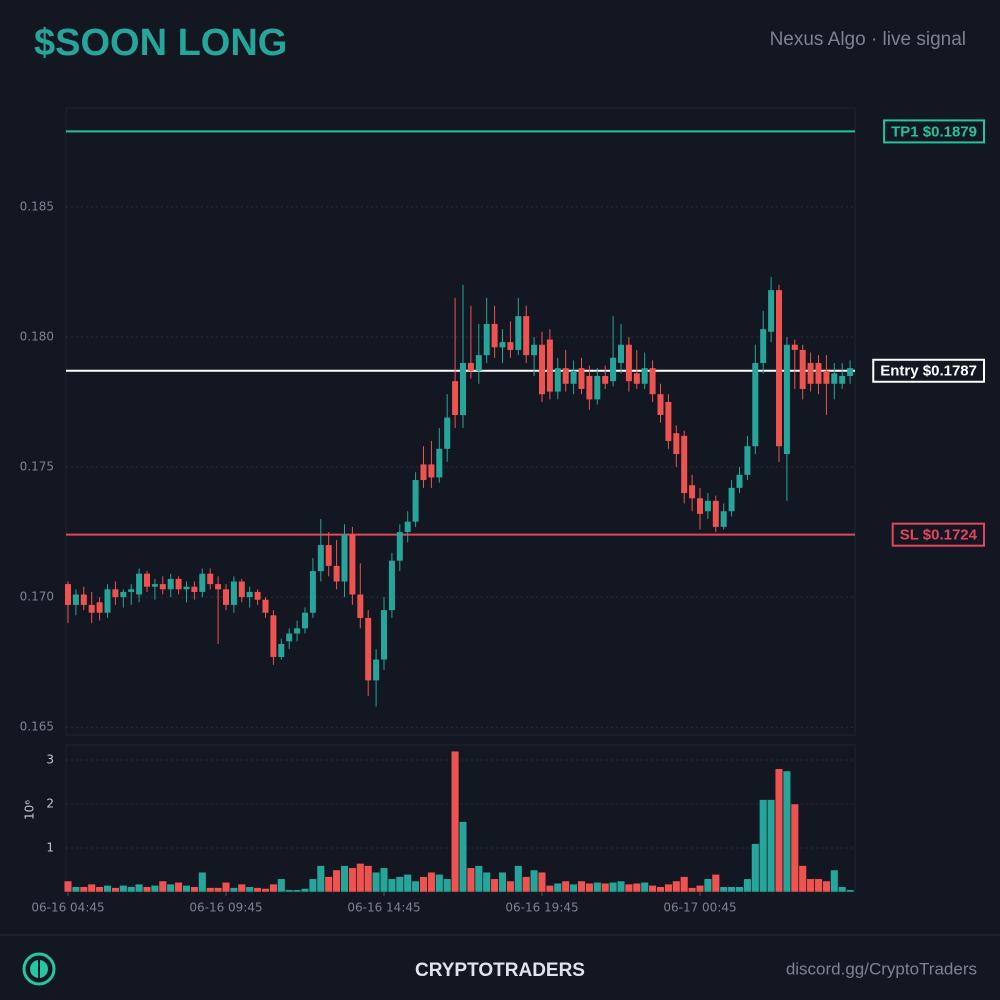  What do you see at coordinates (39, 969) in the screenshot?
I see `logo-ring` at bounding box center [39, 969].